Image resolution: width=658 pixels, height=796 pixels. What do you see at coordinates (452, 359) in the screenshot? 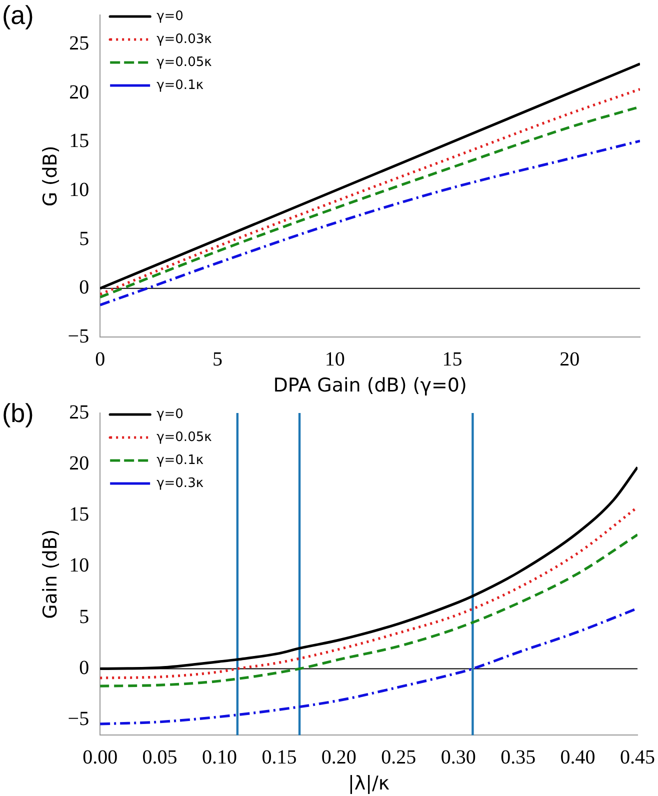
I see `x-tick-label: 15` at bounding box center [452, 359].